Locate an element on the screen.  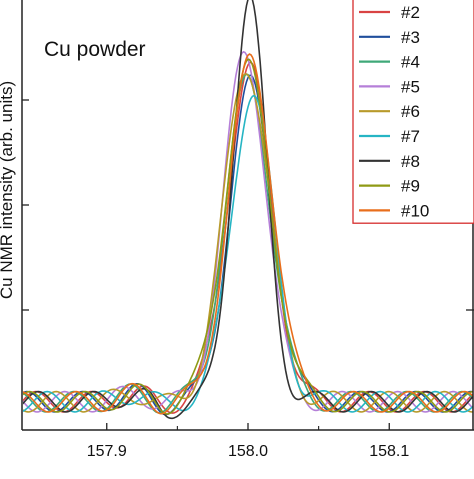
legend-label: #4 is located at coordinates (410, 62).